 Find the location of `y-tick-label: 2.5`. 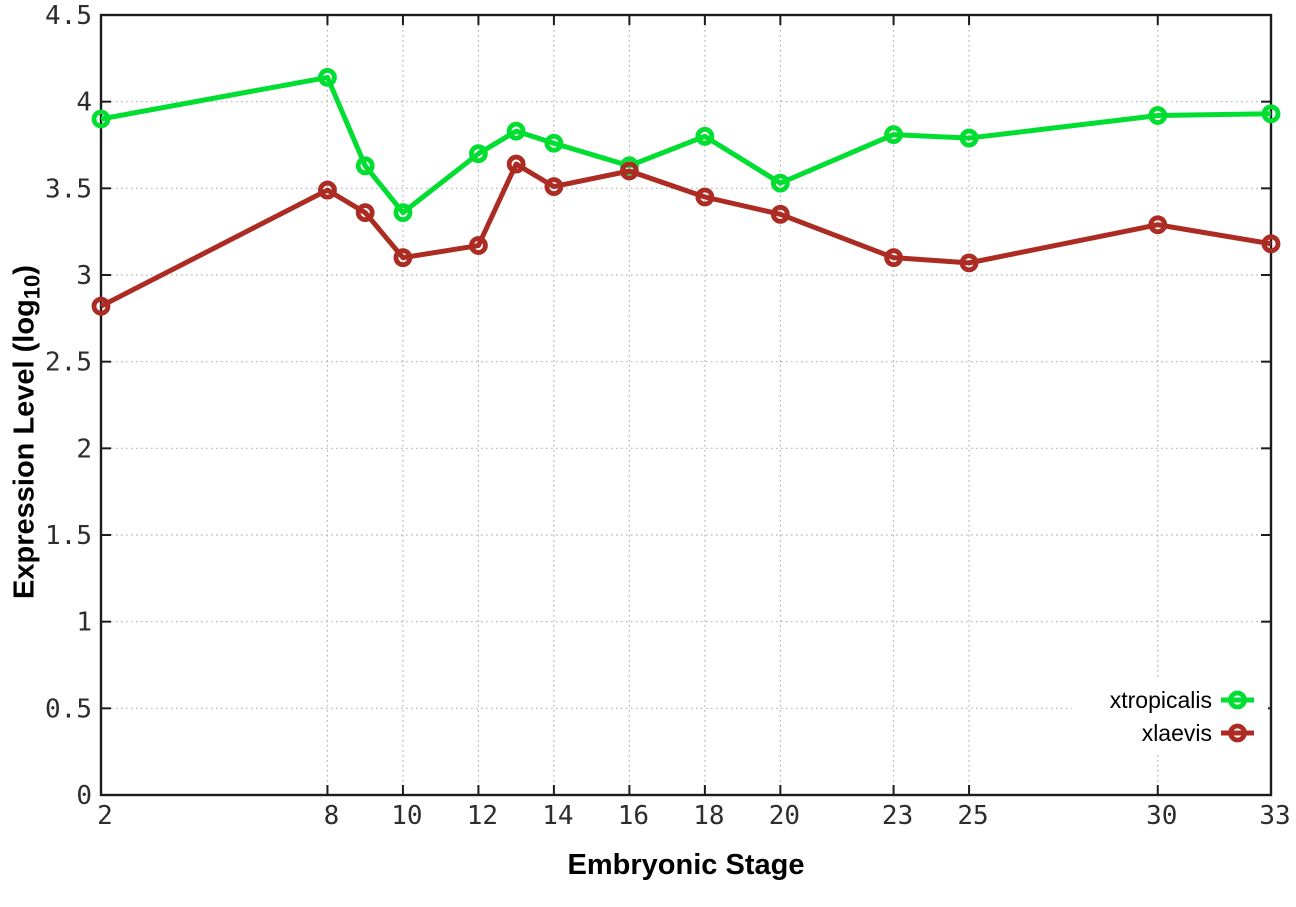

y-tick-label: 2.5 is located at coordinates (68, 363).